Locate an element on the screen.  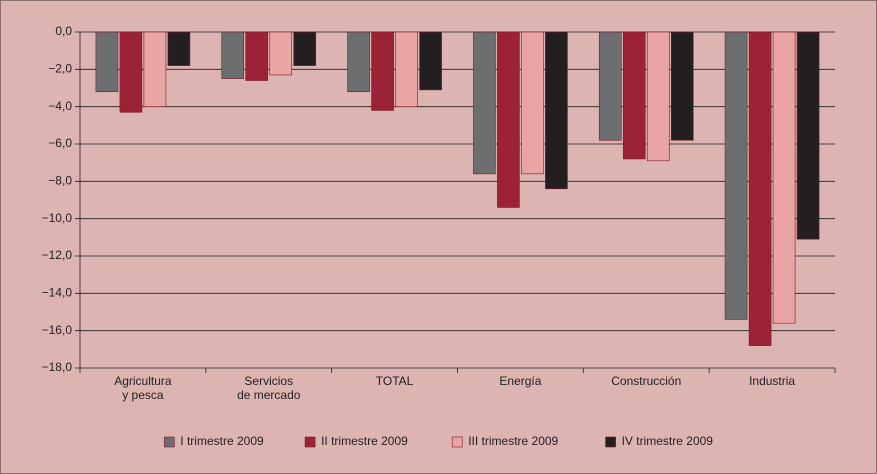
x-tick-label: Construcción is located at coordinates (646, 381).